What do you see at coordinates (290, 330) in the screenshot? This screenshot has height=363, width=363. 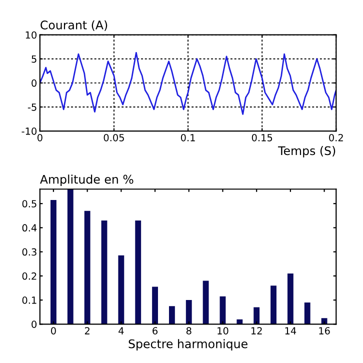 I see `x-tick-label: 14` at bounding box center [290, 330].